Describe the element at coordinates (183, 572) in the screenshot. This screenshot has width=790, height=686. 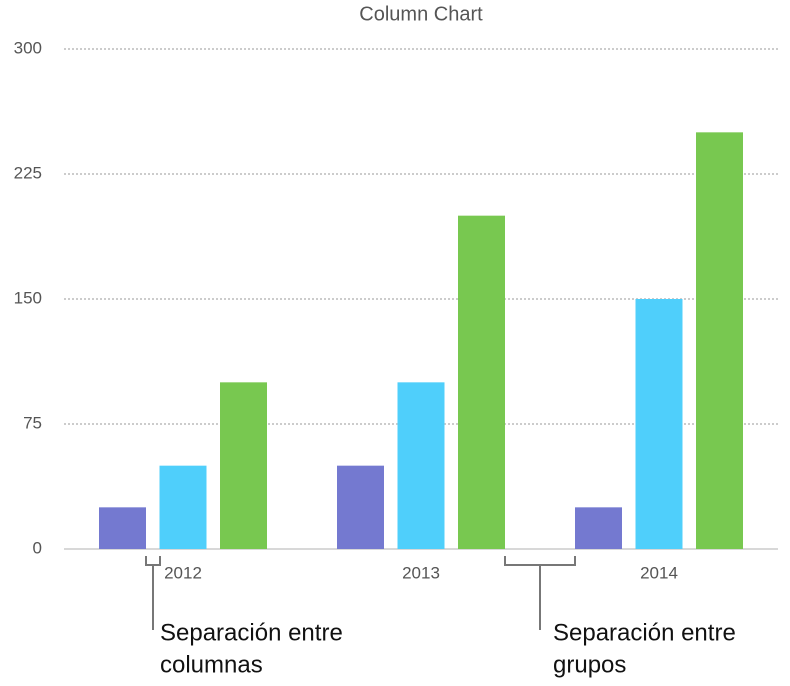
I see `x-tick-label: 2012` at that location.